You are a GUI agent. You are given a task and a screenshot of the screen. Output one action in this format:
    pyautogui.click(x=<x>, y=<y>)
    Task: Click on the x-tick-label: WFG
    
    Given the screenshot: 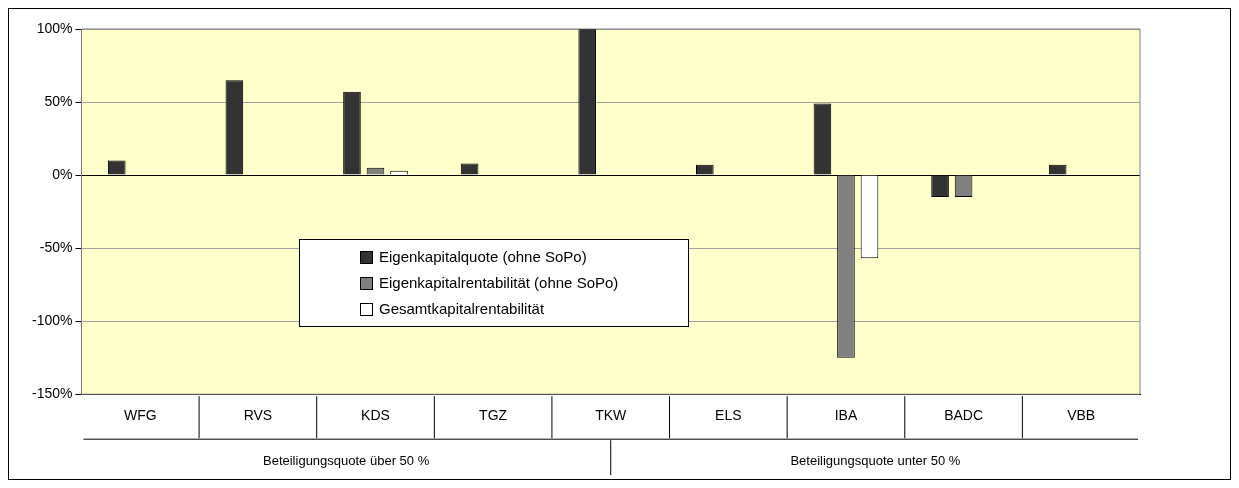 What is the action you would take?
    pyautogui.click(x=140, y=415)
    